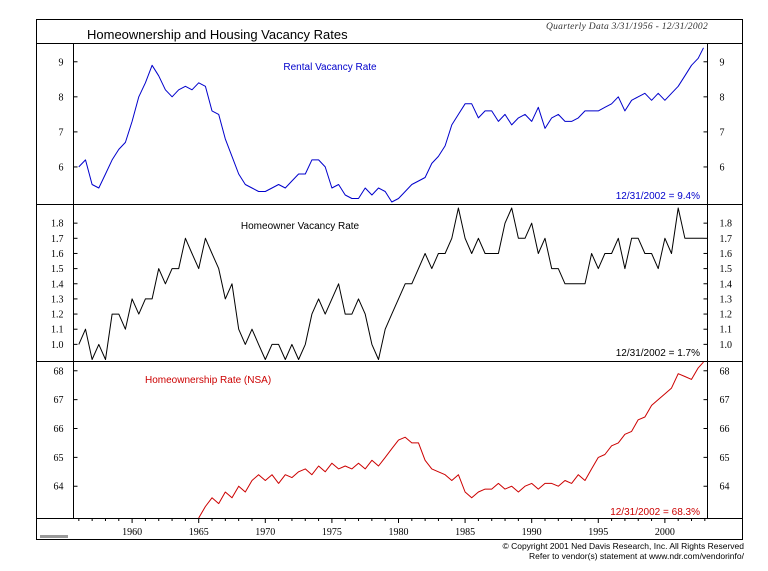 This screenshot has width=768, height=571. What do you see at coordinates (626, 27) in the screenshot?
I see `chart-subtitle: Quarterly Data 3/31/1956 - 12/31/2002` at bounding box center [626, 27].